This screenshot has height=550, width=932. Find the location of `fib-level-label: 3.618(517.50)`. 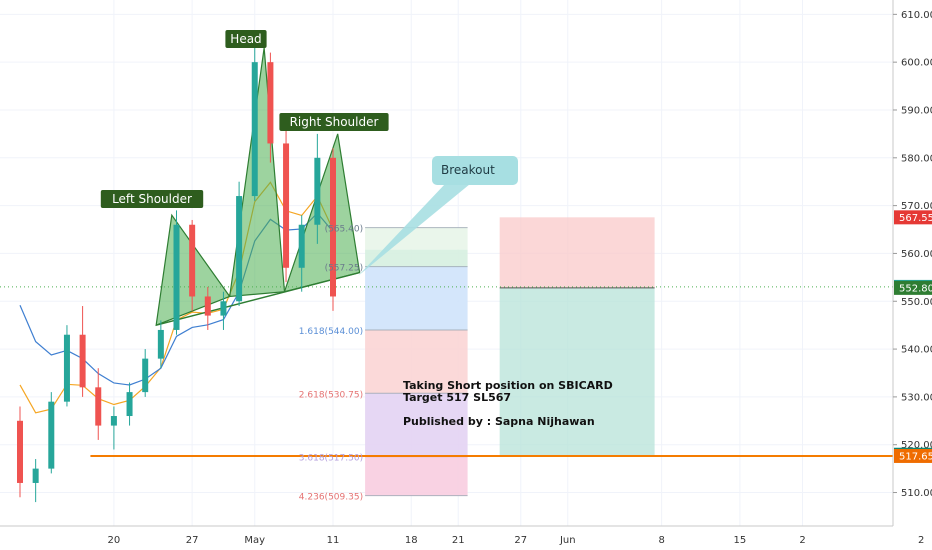

fib-level-label: 3.618(517.50) is located at coordinates (331, 459).